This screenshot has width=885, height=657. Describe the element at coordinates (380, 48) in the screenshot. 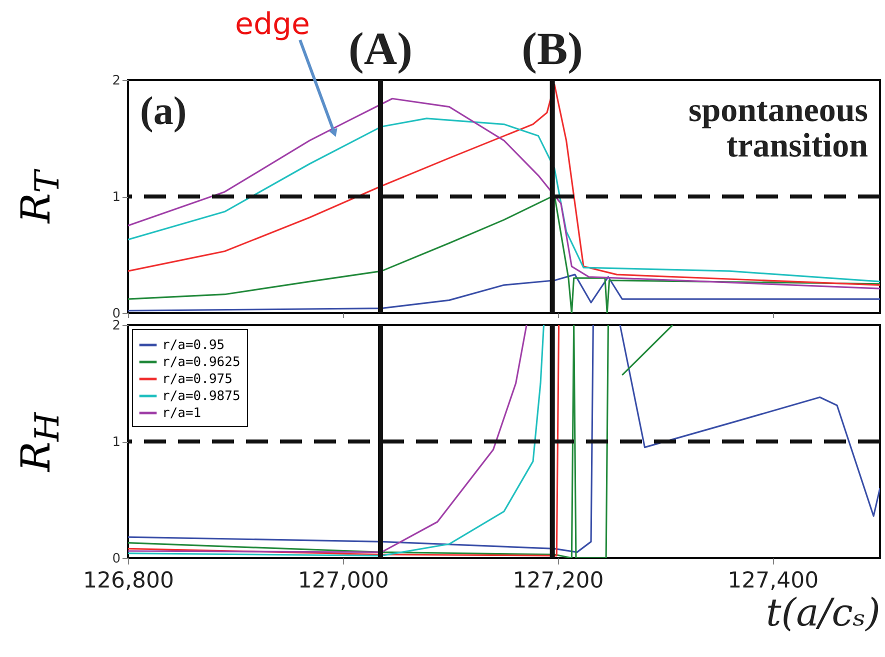

I see `ref-line-label: (A)` at that location.